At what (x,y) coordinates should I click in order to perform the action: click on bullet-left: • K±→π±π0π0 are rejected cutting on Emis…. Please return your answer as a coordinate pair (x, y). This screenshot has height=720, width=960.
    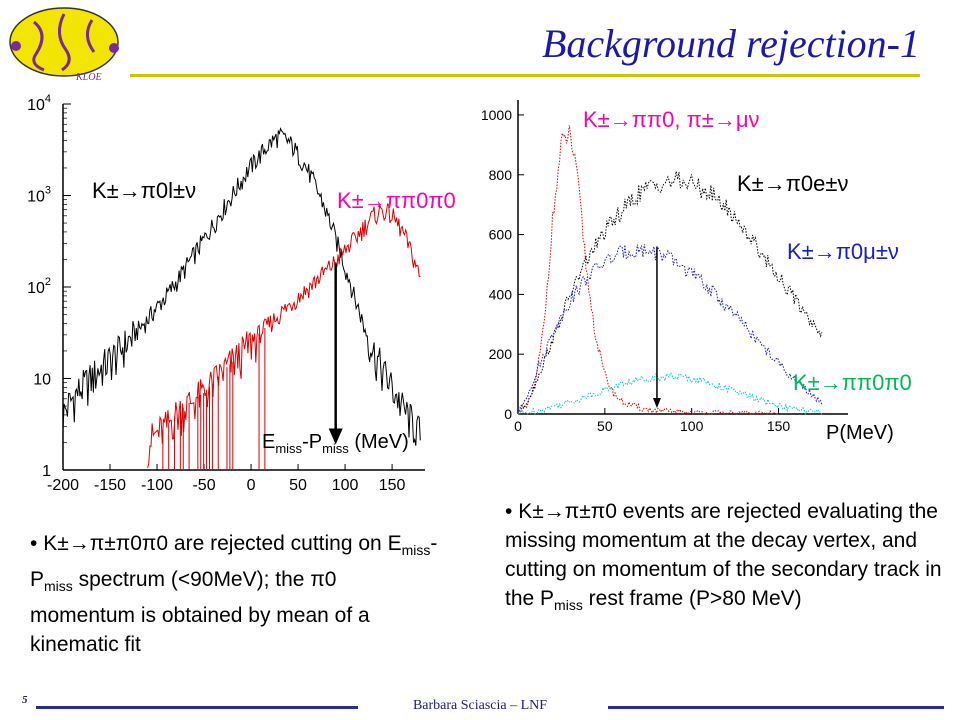
    Looking at the image, I should click on (235, 594).